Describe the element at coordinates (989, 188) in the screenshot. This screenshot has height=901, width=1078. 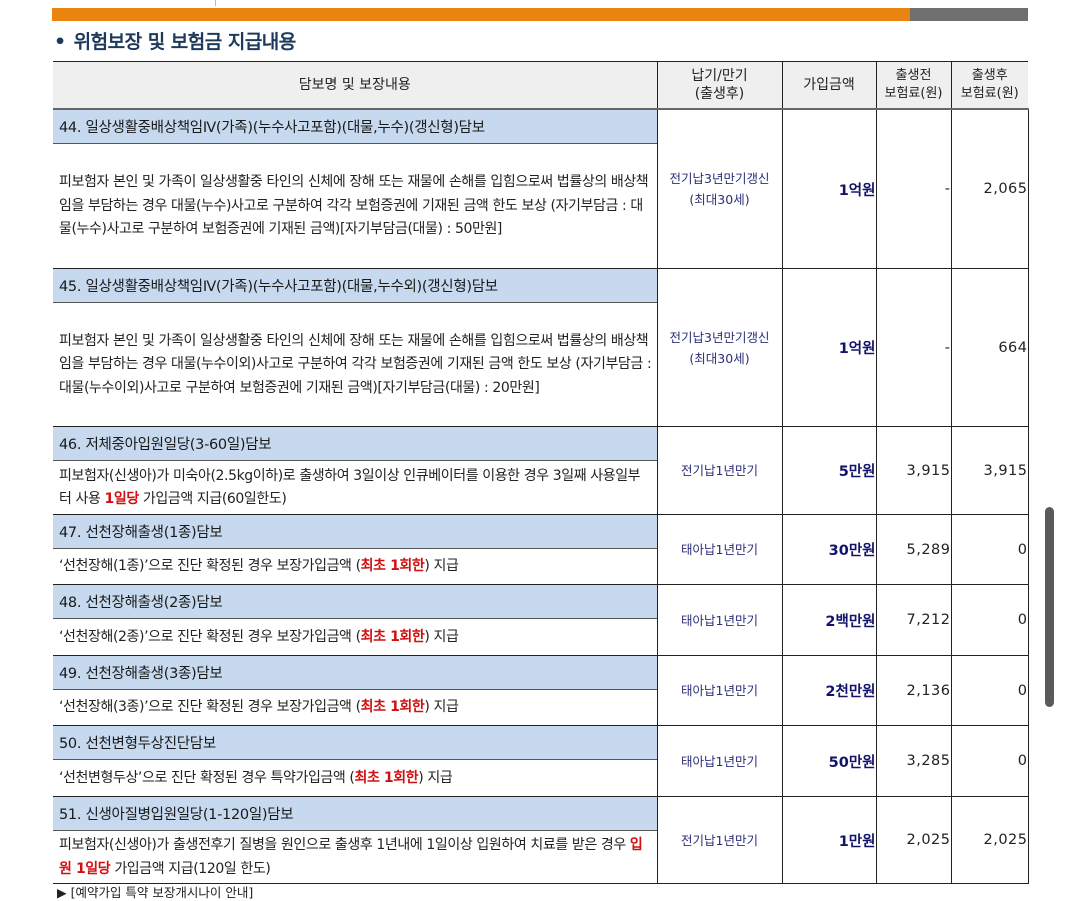
I see `post-birth-premium-cell: 2,065` at that location.